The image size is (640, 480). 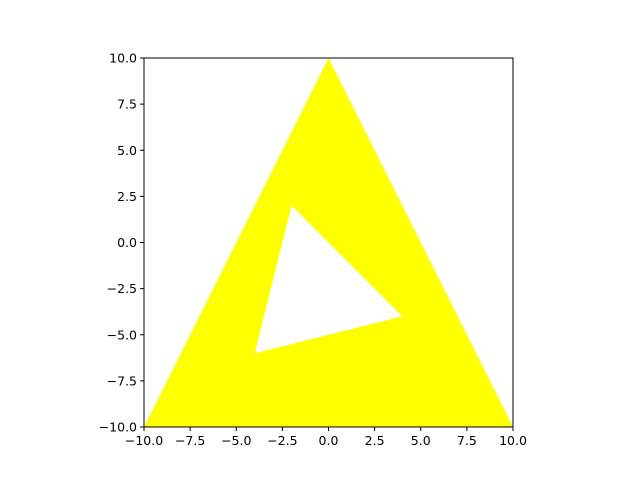 What do you see at coordinates (513, 440) in the screenshot?
I see `x-tick-label: 10.0` at bounding box center [513, 440].